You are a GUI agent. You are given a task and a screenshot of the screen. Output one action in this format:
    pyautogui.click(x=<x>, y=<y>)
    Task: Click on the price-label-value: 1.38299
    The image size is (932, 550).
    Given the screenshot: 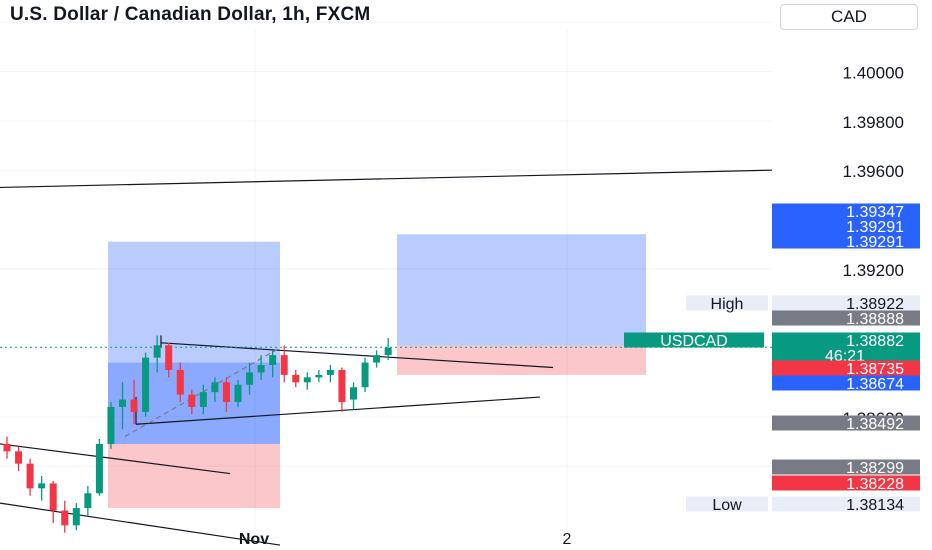 What is the action you would take?
    pyautogui.click(x=875, y=468)
    